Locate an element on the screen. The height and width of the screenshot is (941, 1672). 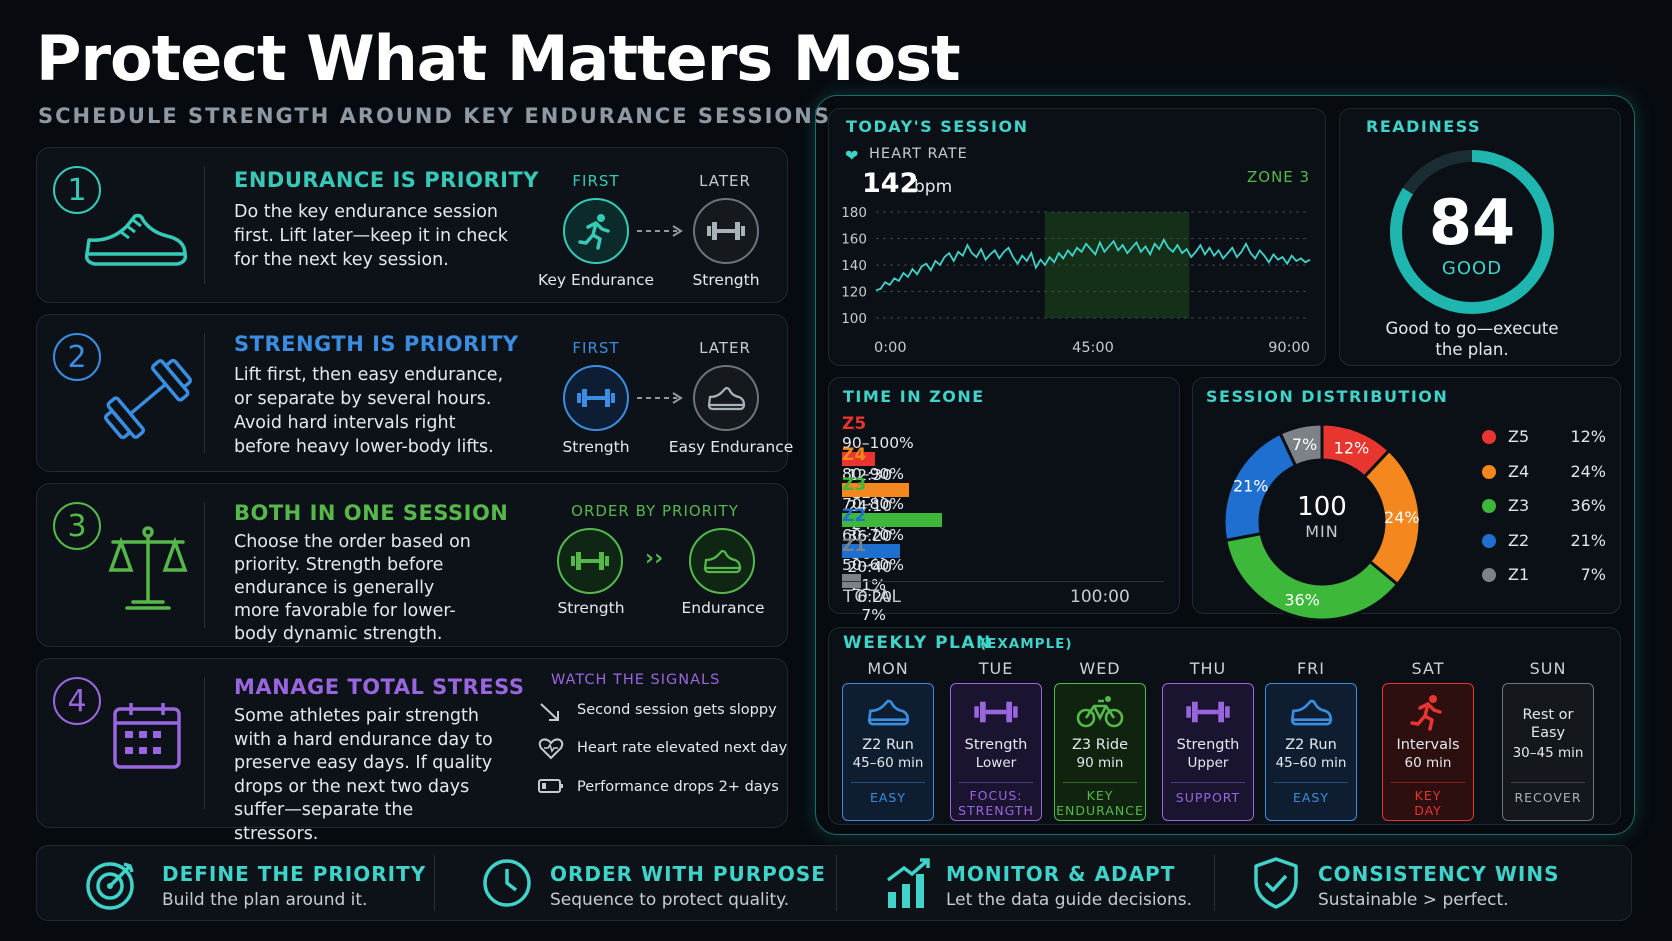
donut-center-value: 100 is located at coordinates (1322, 507).